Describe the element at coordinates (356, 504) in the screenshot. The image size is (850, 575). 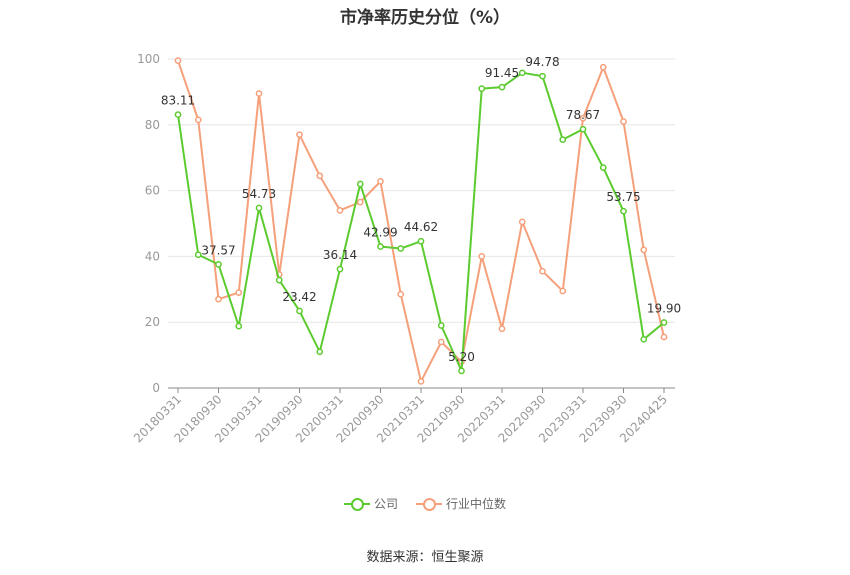
I see `legend-swatch-company` at that location.